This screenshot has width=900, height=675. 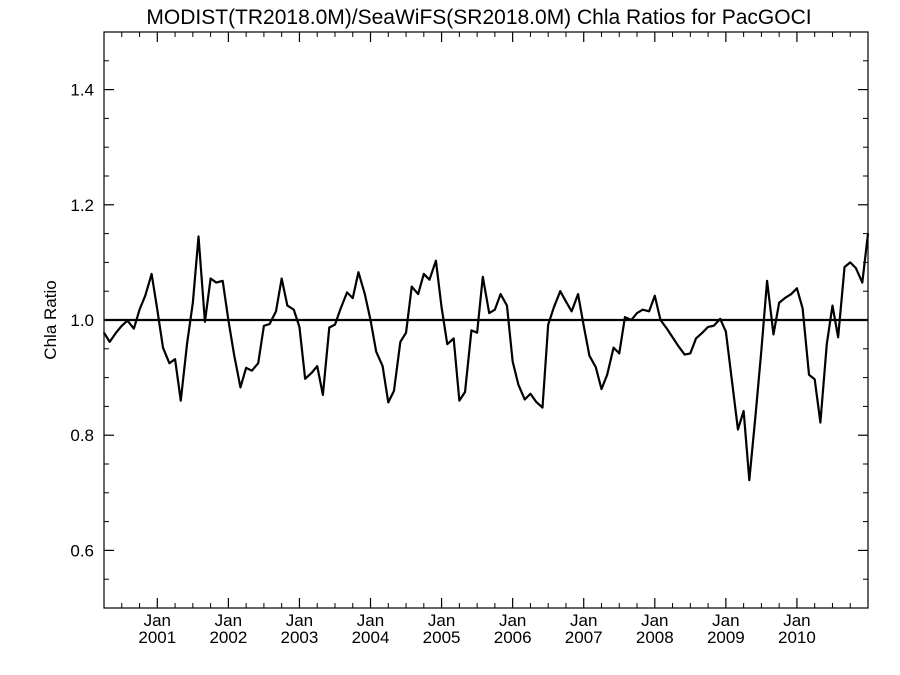 What do you see at coordinates (371, 637) in the screenshot?
I see `x-tick-year: 2004` at bounding box center [371, 637].